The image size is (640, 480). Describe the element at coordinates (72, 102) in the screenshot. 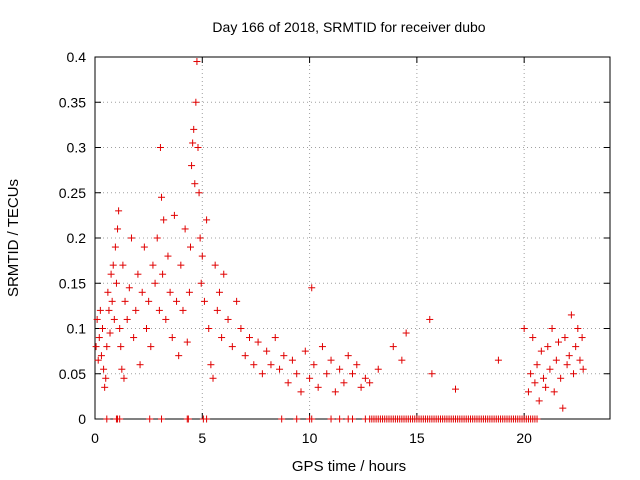

I see `y-tick-label: 0.35` at that location.